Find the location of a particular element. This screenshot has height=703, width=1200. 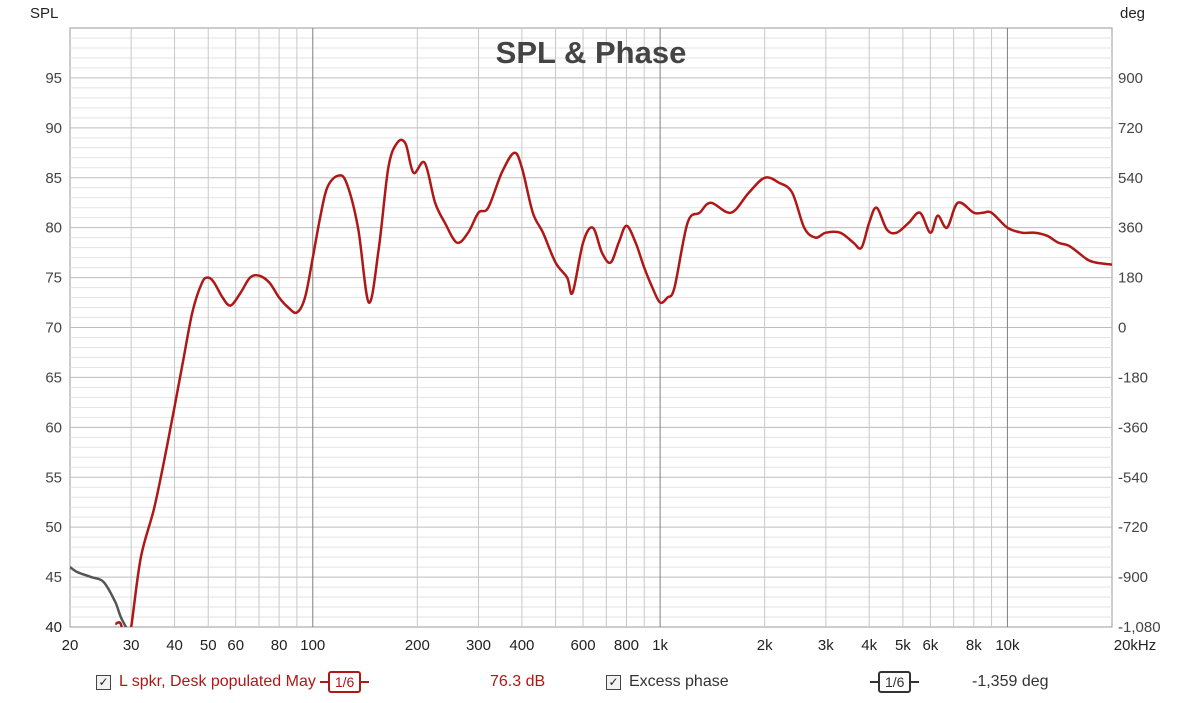

legend-value-spl: 76.3 dB is located at coordinates (518, 681).